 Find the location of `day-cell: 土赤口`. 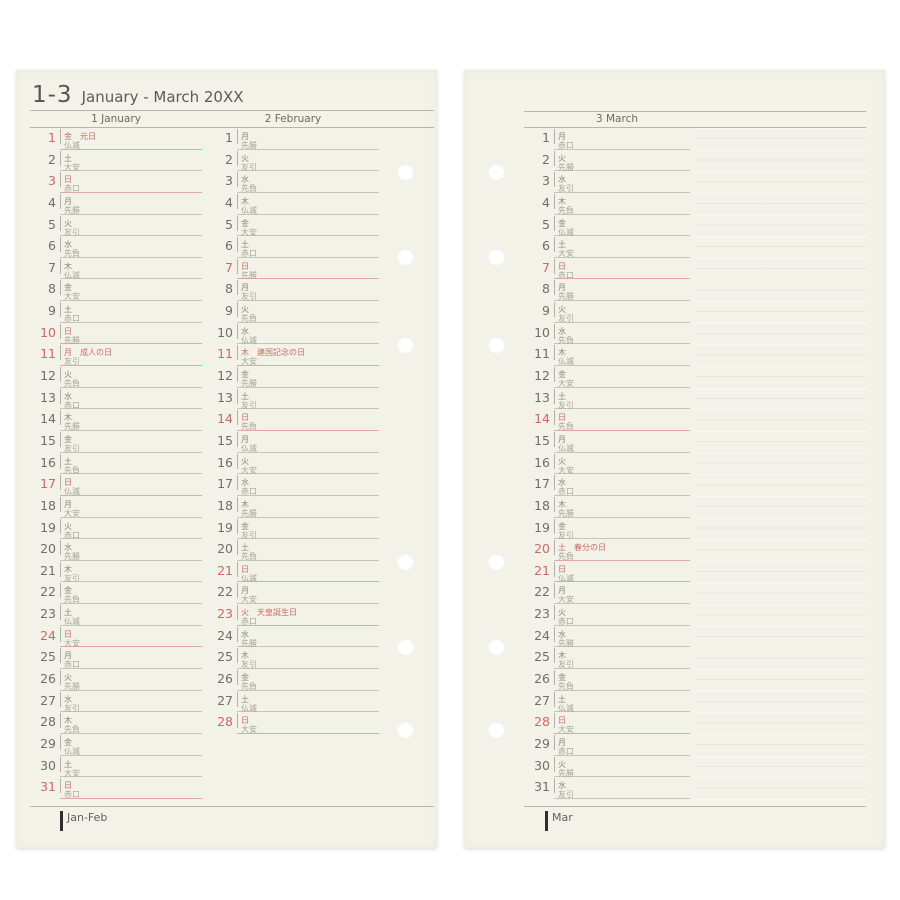

day-cell: 土赤口 is located at coordinates (308, 247).